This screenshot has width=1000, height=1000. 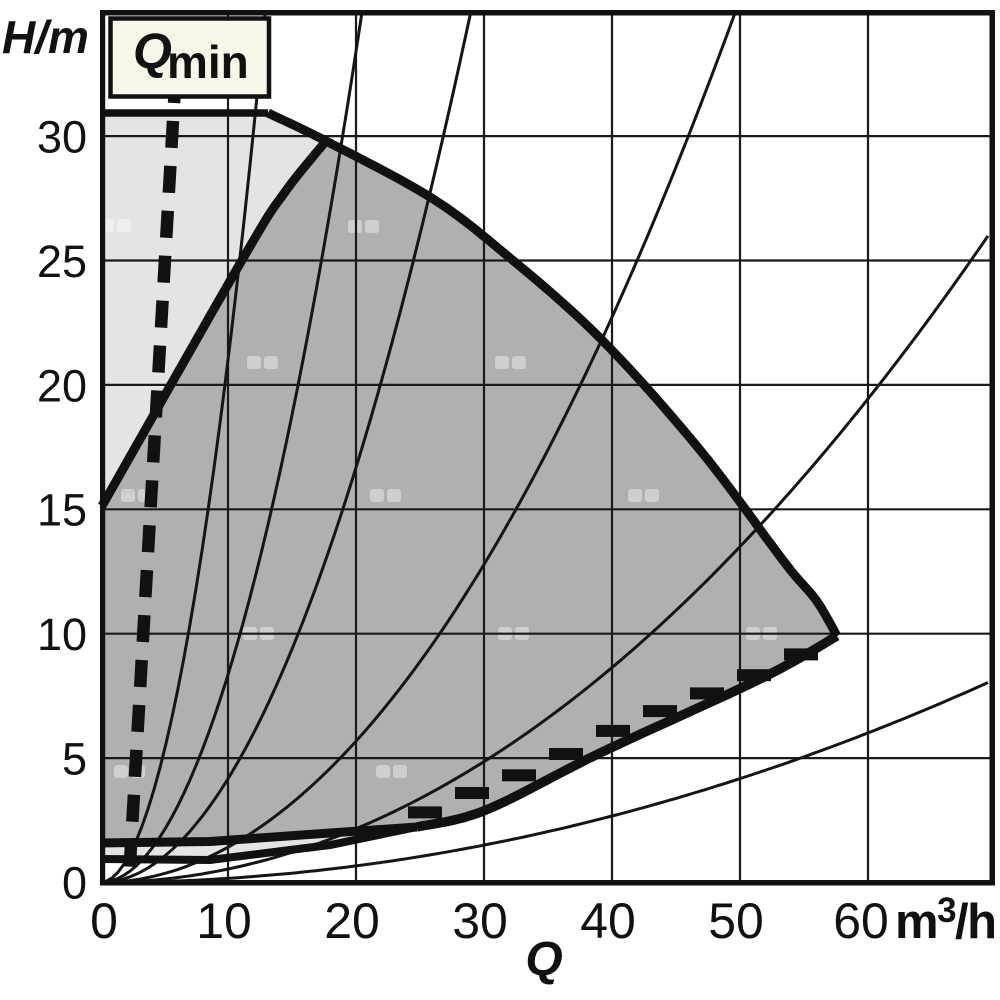 I want to click on svg-text: 5, so click(x=74, y=759).